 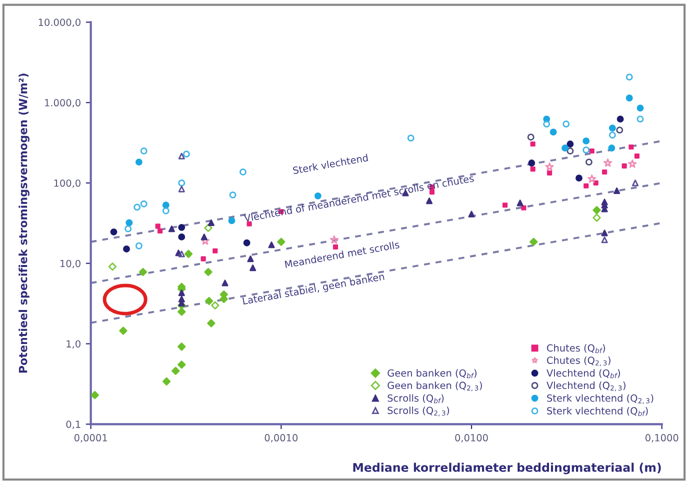 What do you see at coordinates (419, 411) in the screenshot?
I see `legend-label: Scrolls (Q$_{2,3}$)` at bounding box center [419, 411].